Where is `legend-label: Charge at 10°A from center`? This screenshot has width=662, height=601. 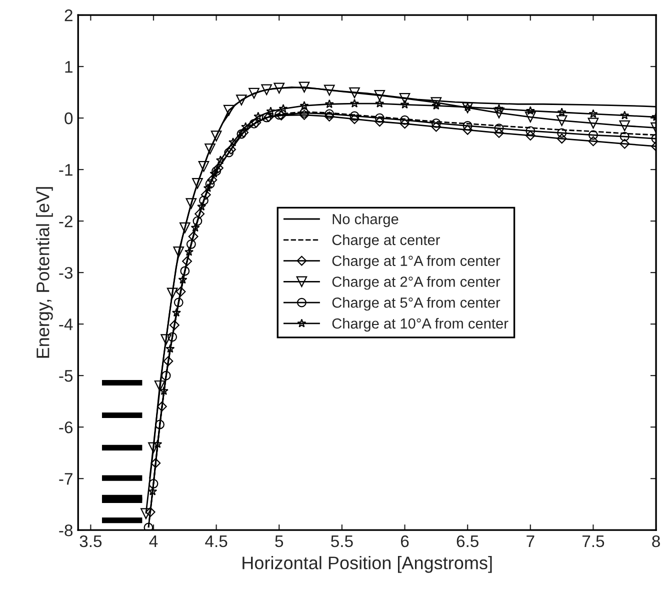
legend-label: Charge at 10°A from center is located at coordinates (420, 325).